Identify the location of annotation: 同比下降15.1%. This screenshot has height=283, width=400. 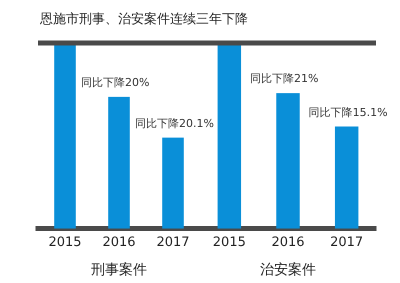
(348, 112).